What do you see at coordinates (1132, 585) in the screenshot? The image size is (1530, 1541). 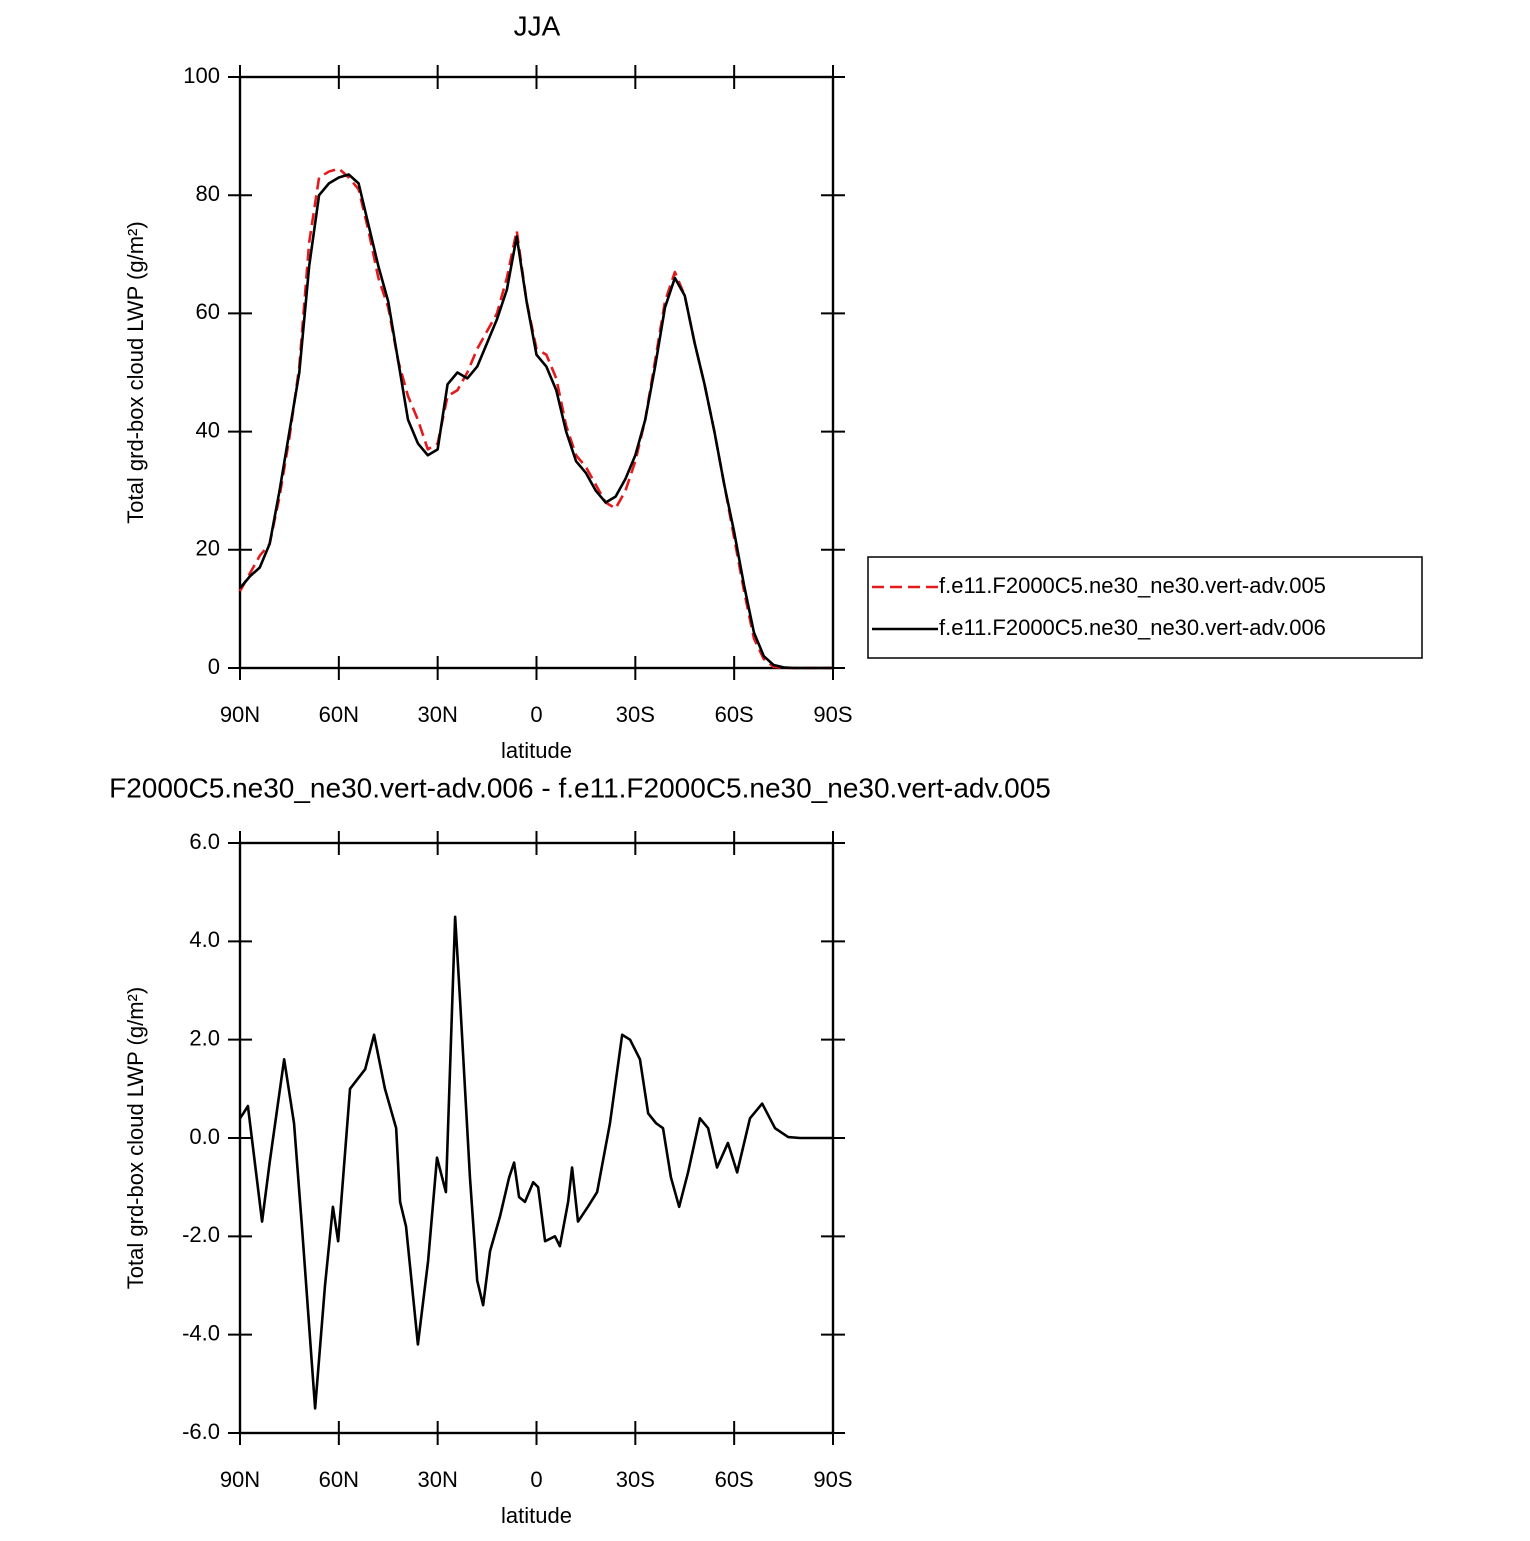 I see `legend-text: f.e11.F2000C5.ne30_ne30.vert-adv.005` at bounding box center [1132, 585].